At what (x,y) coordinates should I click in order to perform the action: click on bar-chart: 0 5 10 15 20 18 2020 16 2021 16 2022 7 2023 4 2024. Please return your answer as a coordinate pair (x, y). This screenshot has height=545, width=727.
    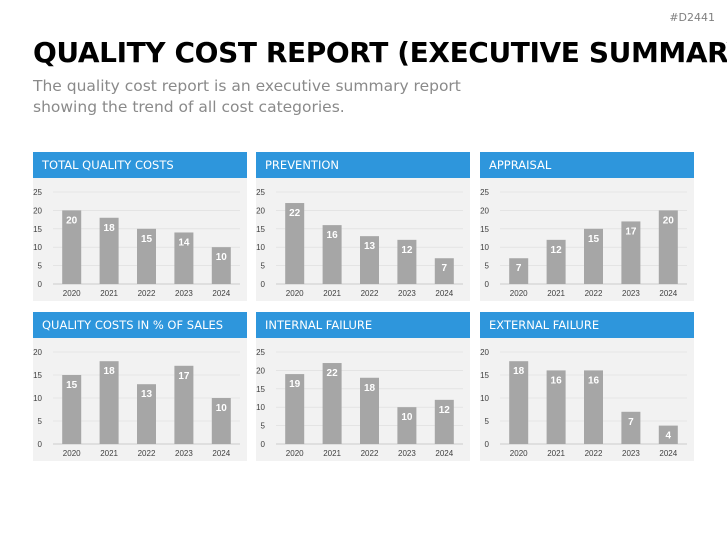
    Looking at the image, I should click on (583, 403).